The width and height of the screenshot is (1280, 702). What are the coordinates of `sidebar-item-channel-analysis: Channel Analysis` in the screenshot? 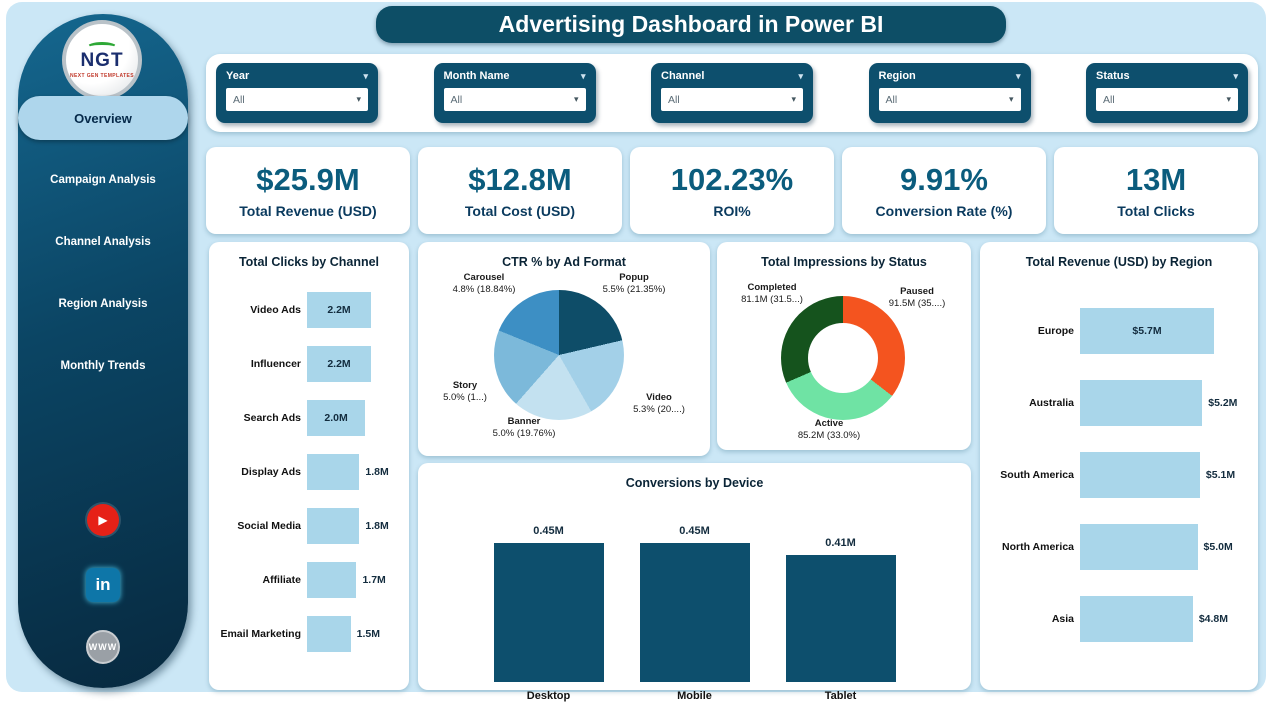 It's located at (103, 242).